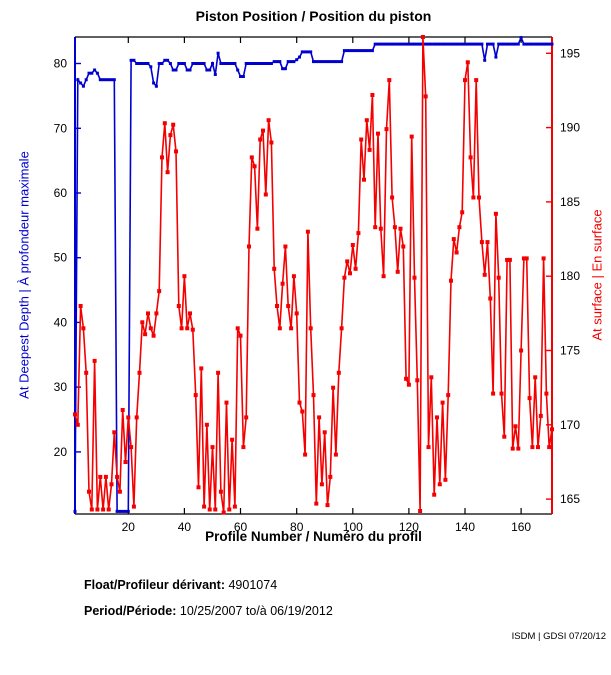 The width and height of the screenshot is (611, 675). What do you see at coordinates (130, 611) in the screenshot?
I see `period-label: Period/Période:` at bounding box center [130, 611].